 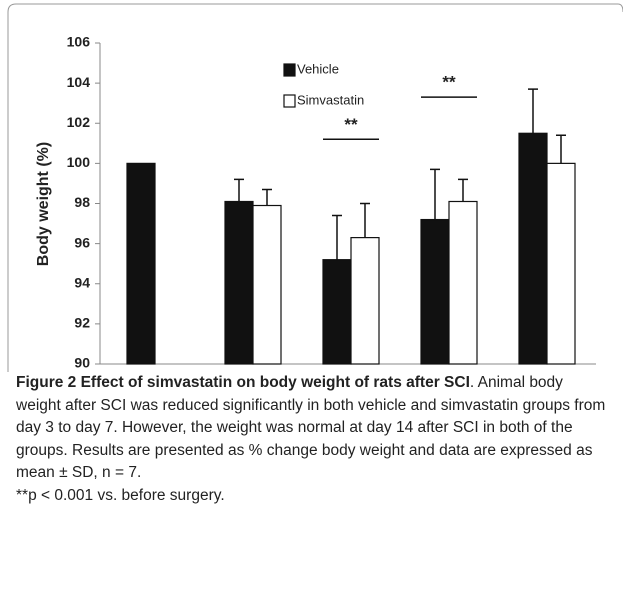 I want to click on y-tick-label: 96, so click(x=82, y=242).